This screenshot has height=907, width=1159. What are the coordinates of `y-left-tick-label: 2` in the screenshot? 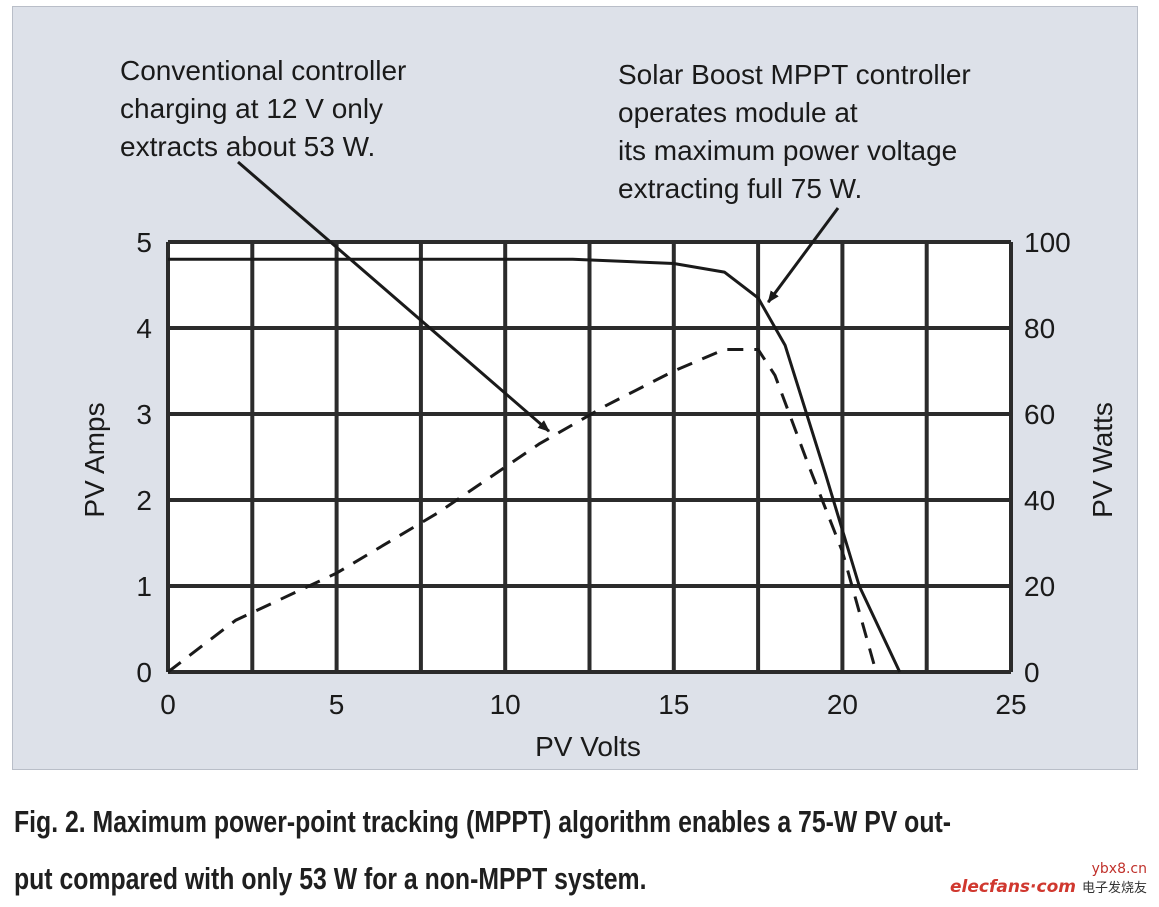 It's located at (144, 500).